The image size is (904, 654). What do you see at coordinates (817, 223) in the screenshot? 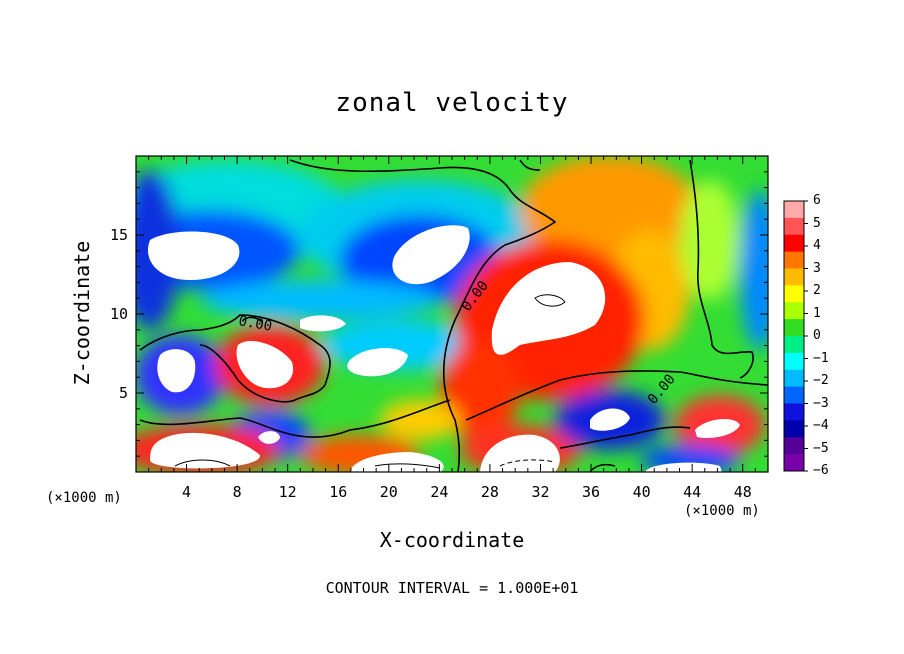
I see `colorbar-tick-label: 5` at bounding box center [817, 223].